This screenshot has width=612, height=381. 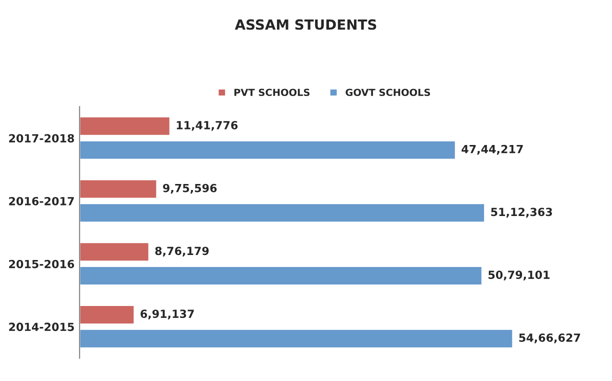 I want to click on y-tick-label: 2015-2016, so click(x=41, y=264).